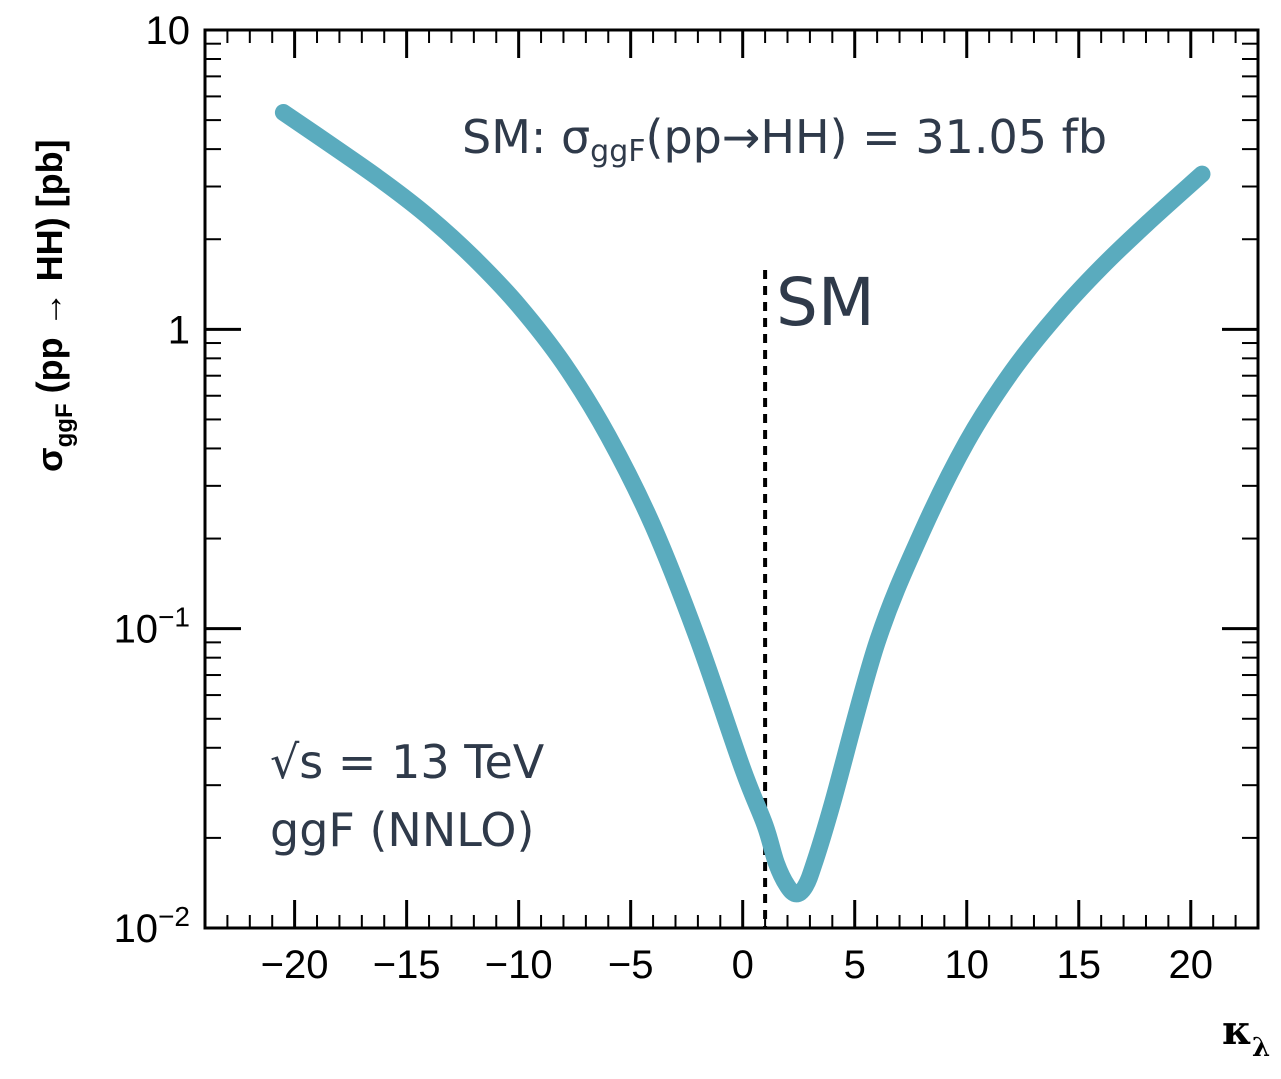  What do you see at coordinates (64, 425) in the screenshot?
I see `y-axis-label-sub: ggF` at bounding box center [64, 425].